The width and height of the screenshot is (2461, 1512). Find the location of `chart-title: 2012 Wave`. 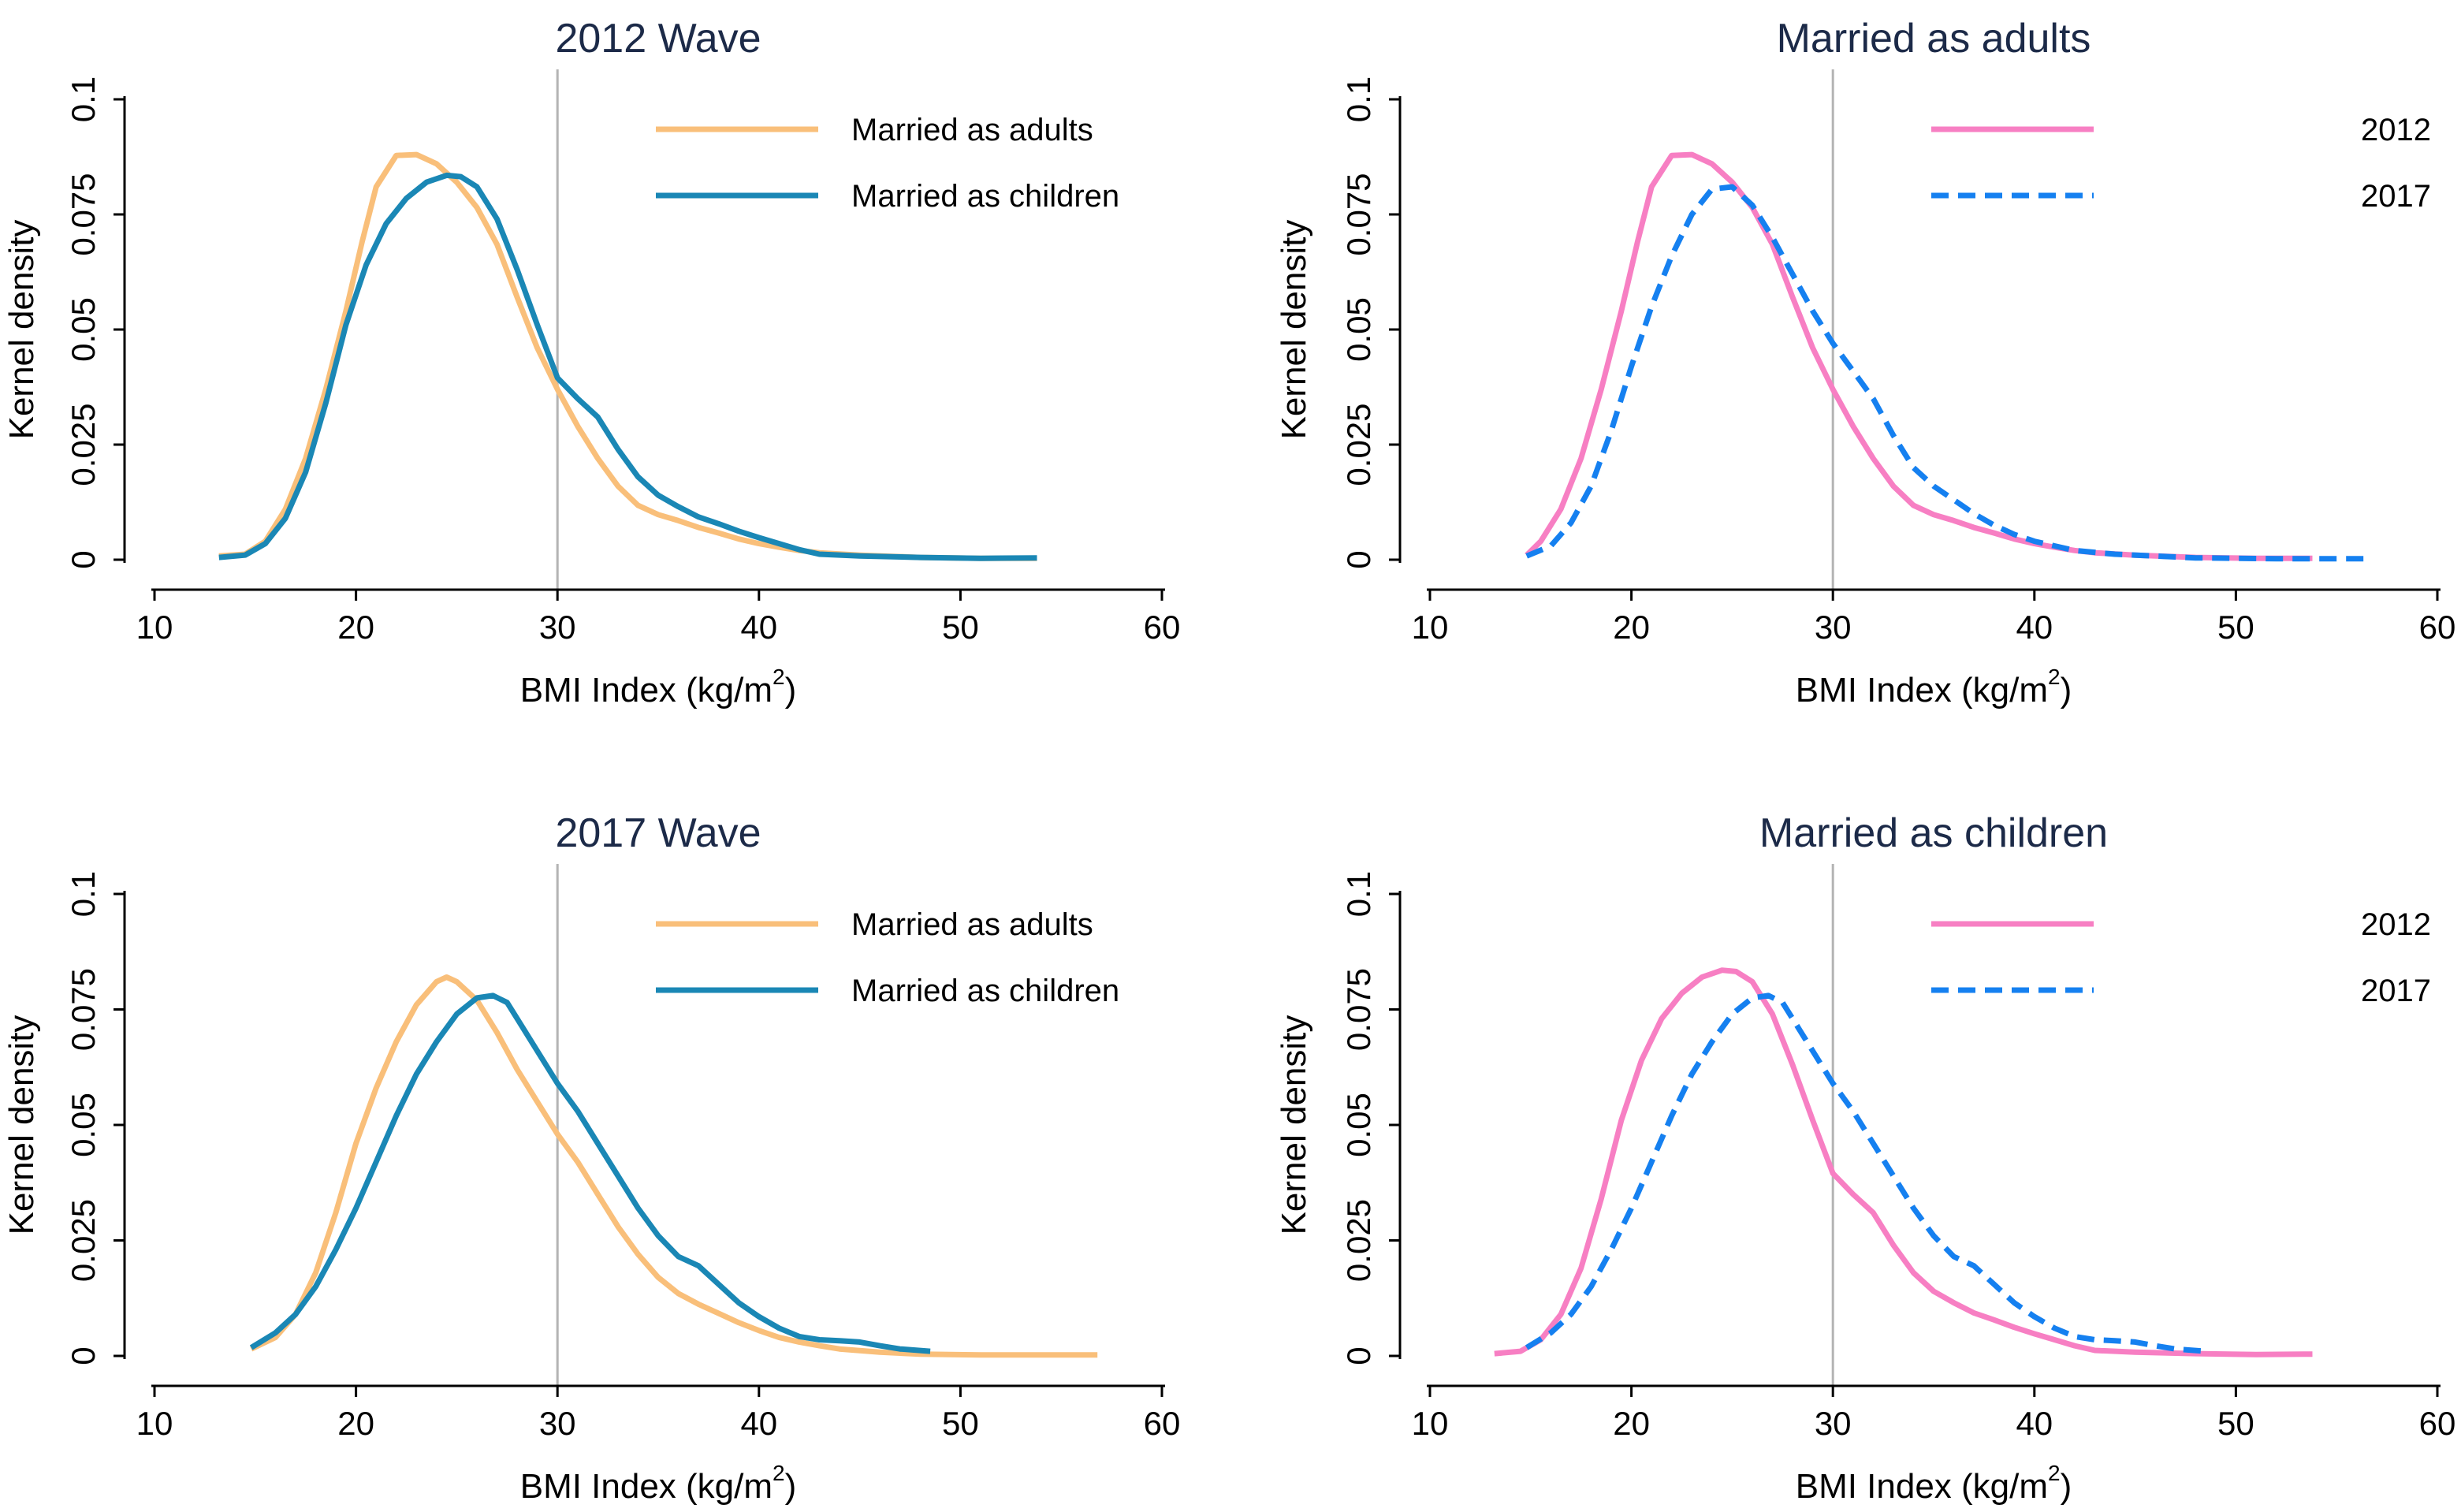

chart-title: 2012 Wave is located at coordinates (658, 39).